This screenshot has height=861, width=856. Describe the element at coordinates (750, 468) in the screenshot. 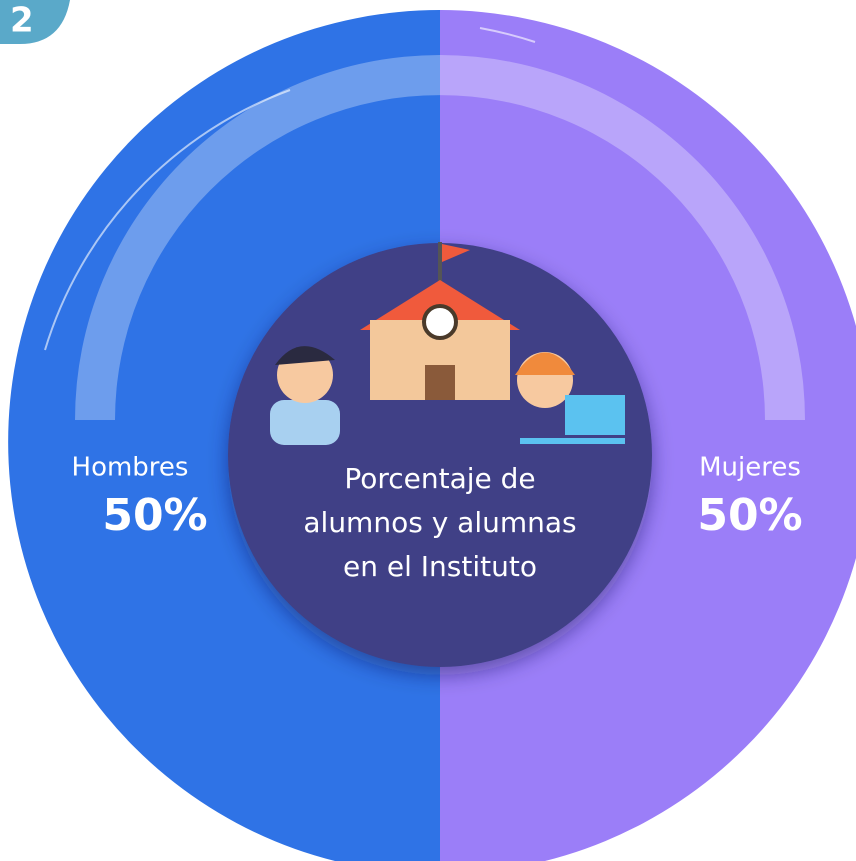

I see `slice-label: Mujeres` at that location.